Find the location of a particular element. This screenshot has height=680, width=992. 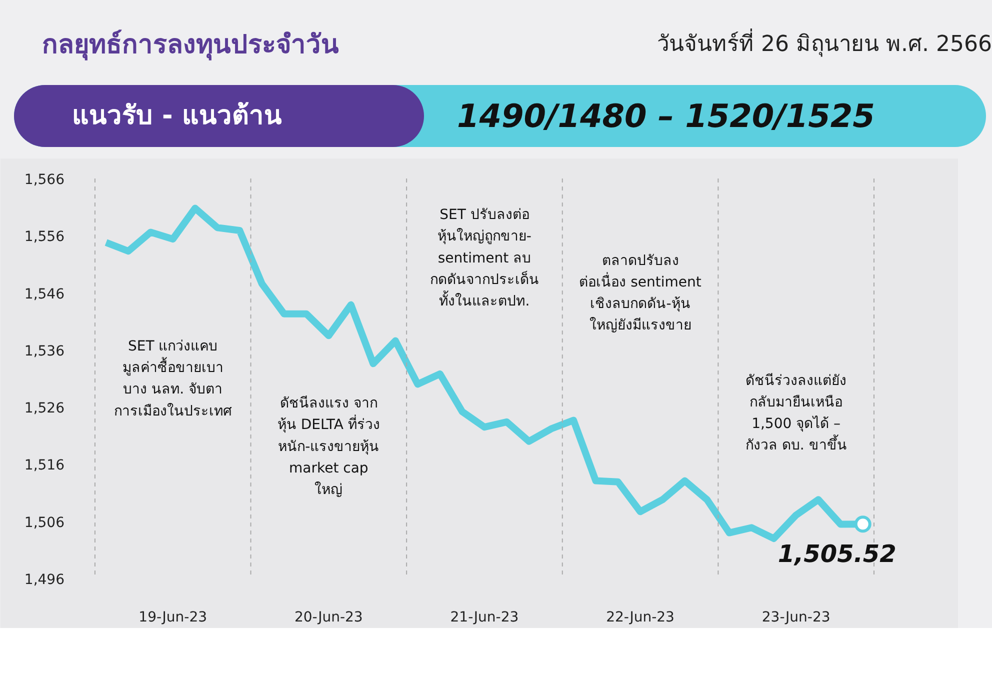

y-tick-label: 1,516 is located at coordinates (44, 466).